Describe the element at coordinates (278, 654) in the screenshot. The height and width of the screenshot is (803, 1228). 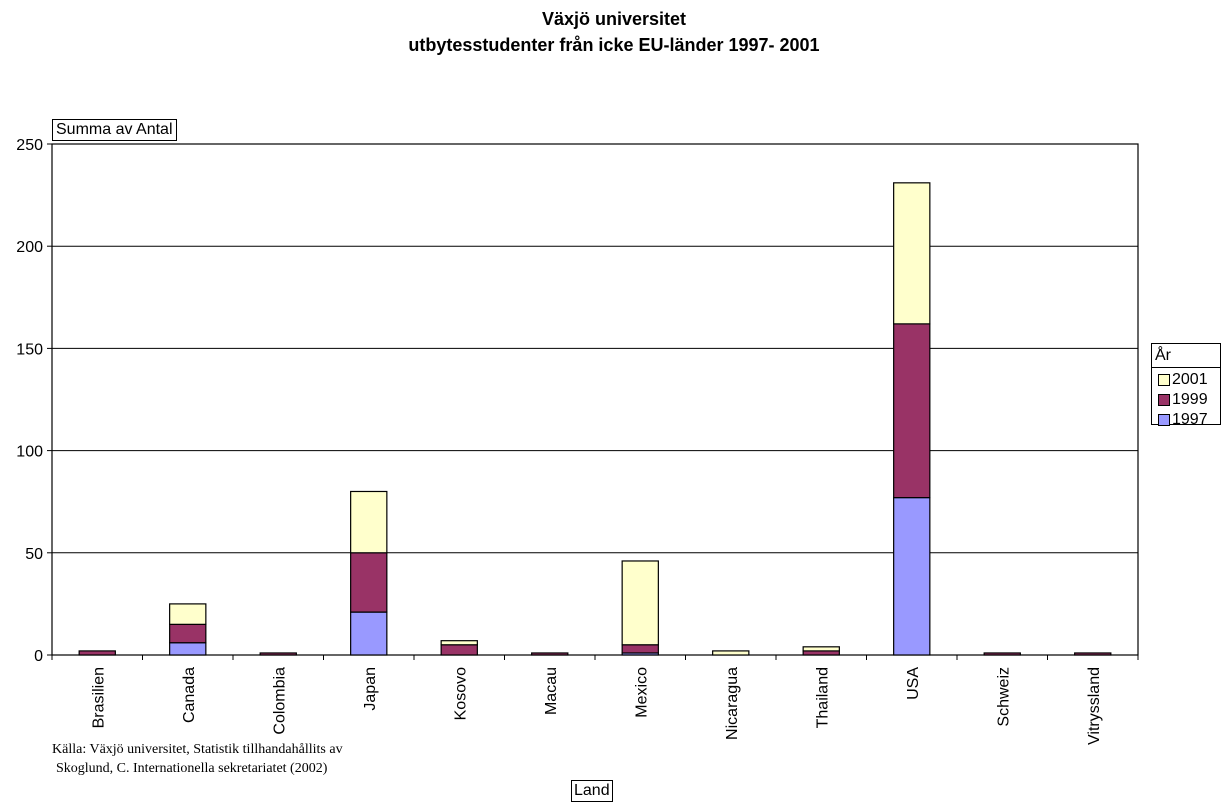
I see `bar-segment-colombia-1999` at that location.